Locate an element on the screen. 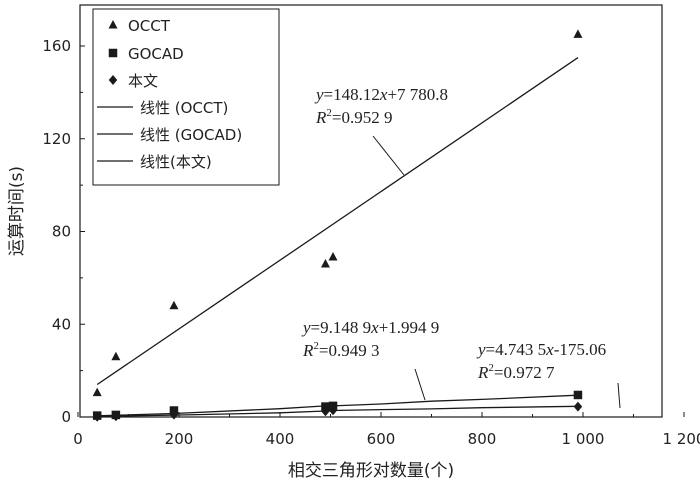  legend-box is located at coordinates (186, 97).